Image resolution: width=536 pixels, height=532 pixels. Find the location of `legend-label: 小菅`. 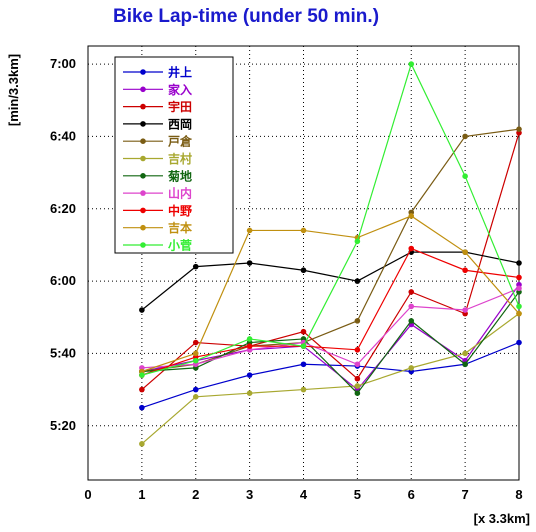

legend-label: 小菅 is located at coordinates (180, 245).